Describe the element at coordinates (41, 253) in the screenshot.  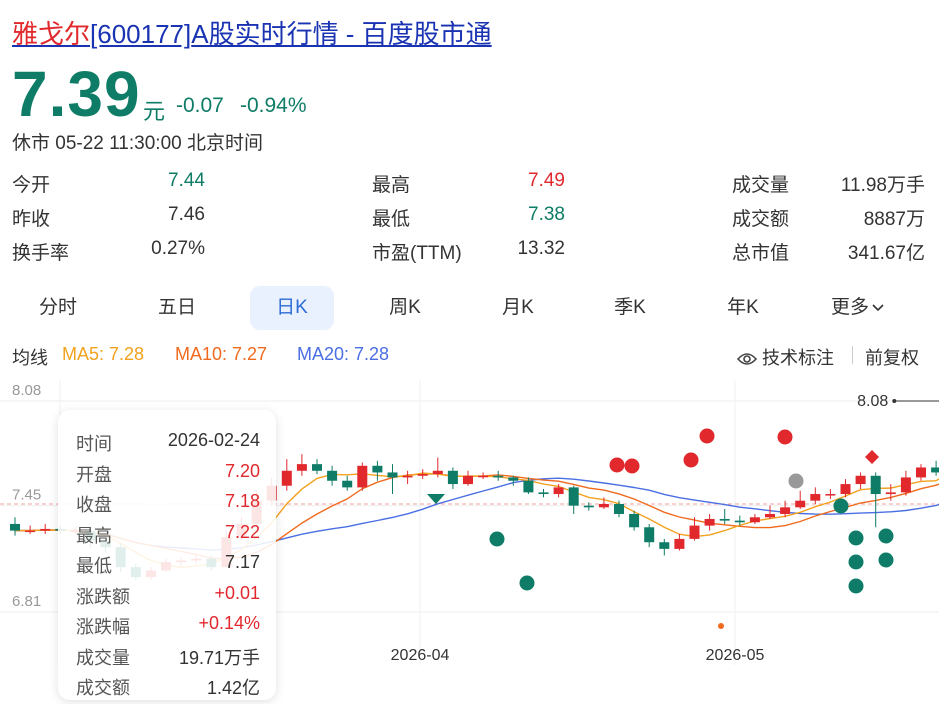
I see `stat-label: 换手率` at that location.